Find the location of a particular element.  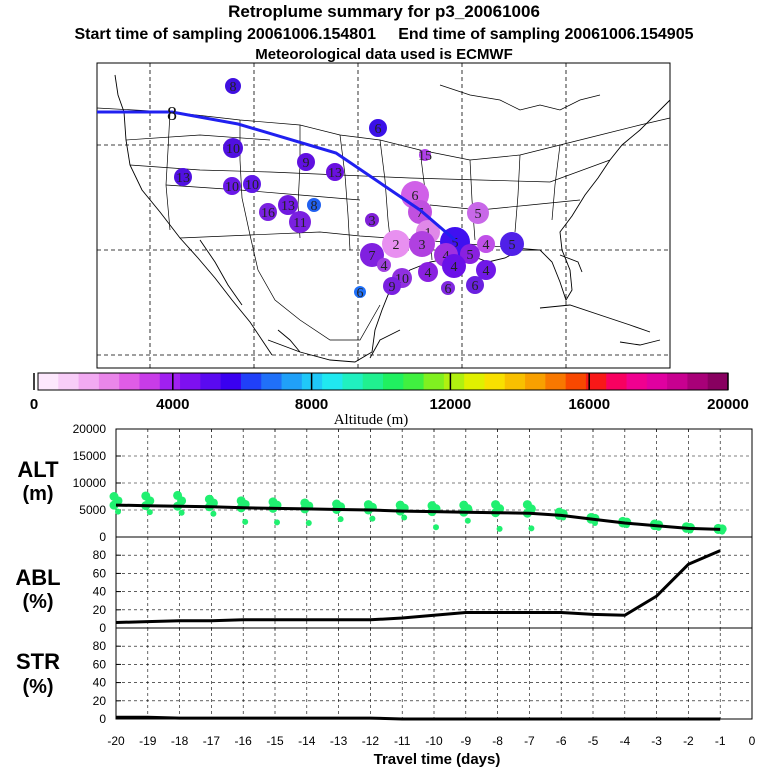

plume-marker-label: 11 is located at coordinates (299, 223).